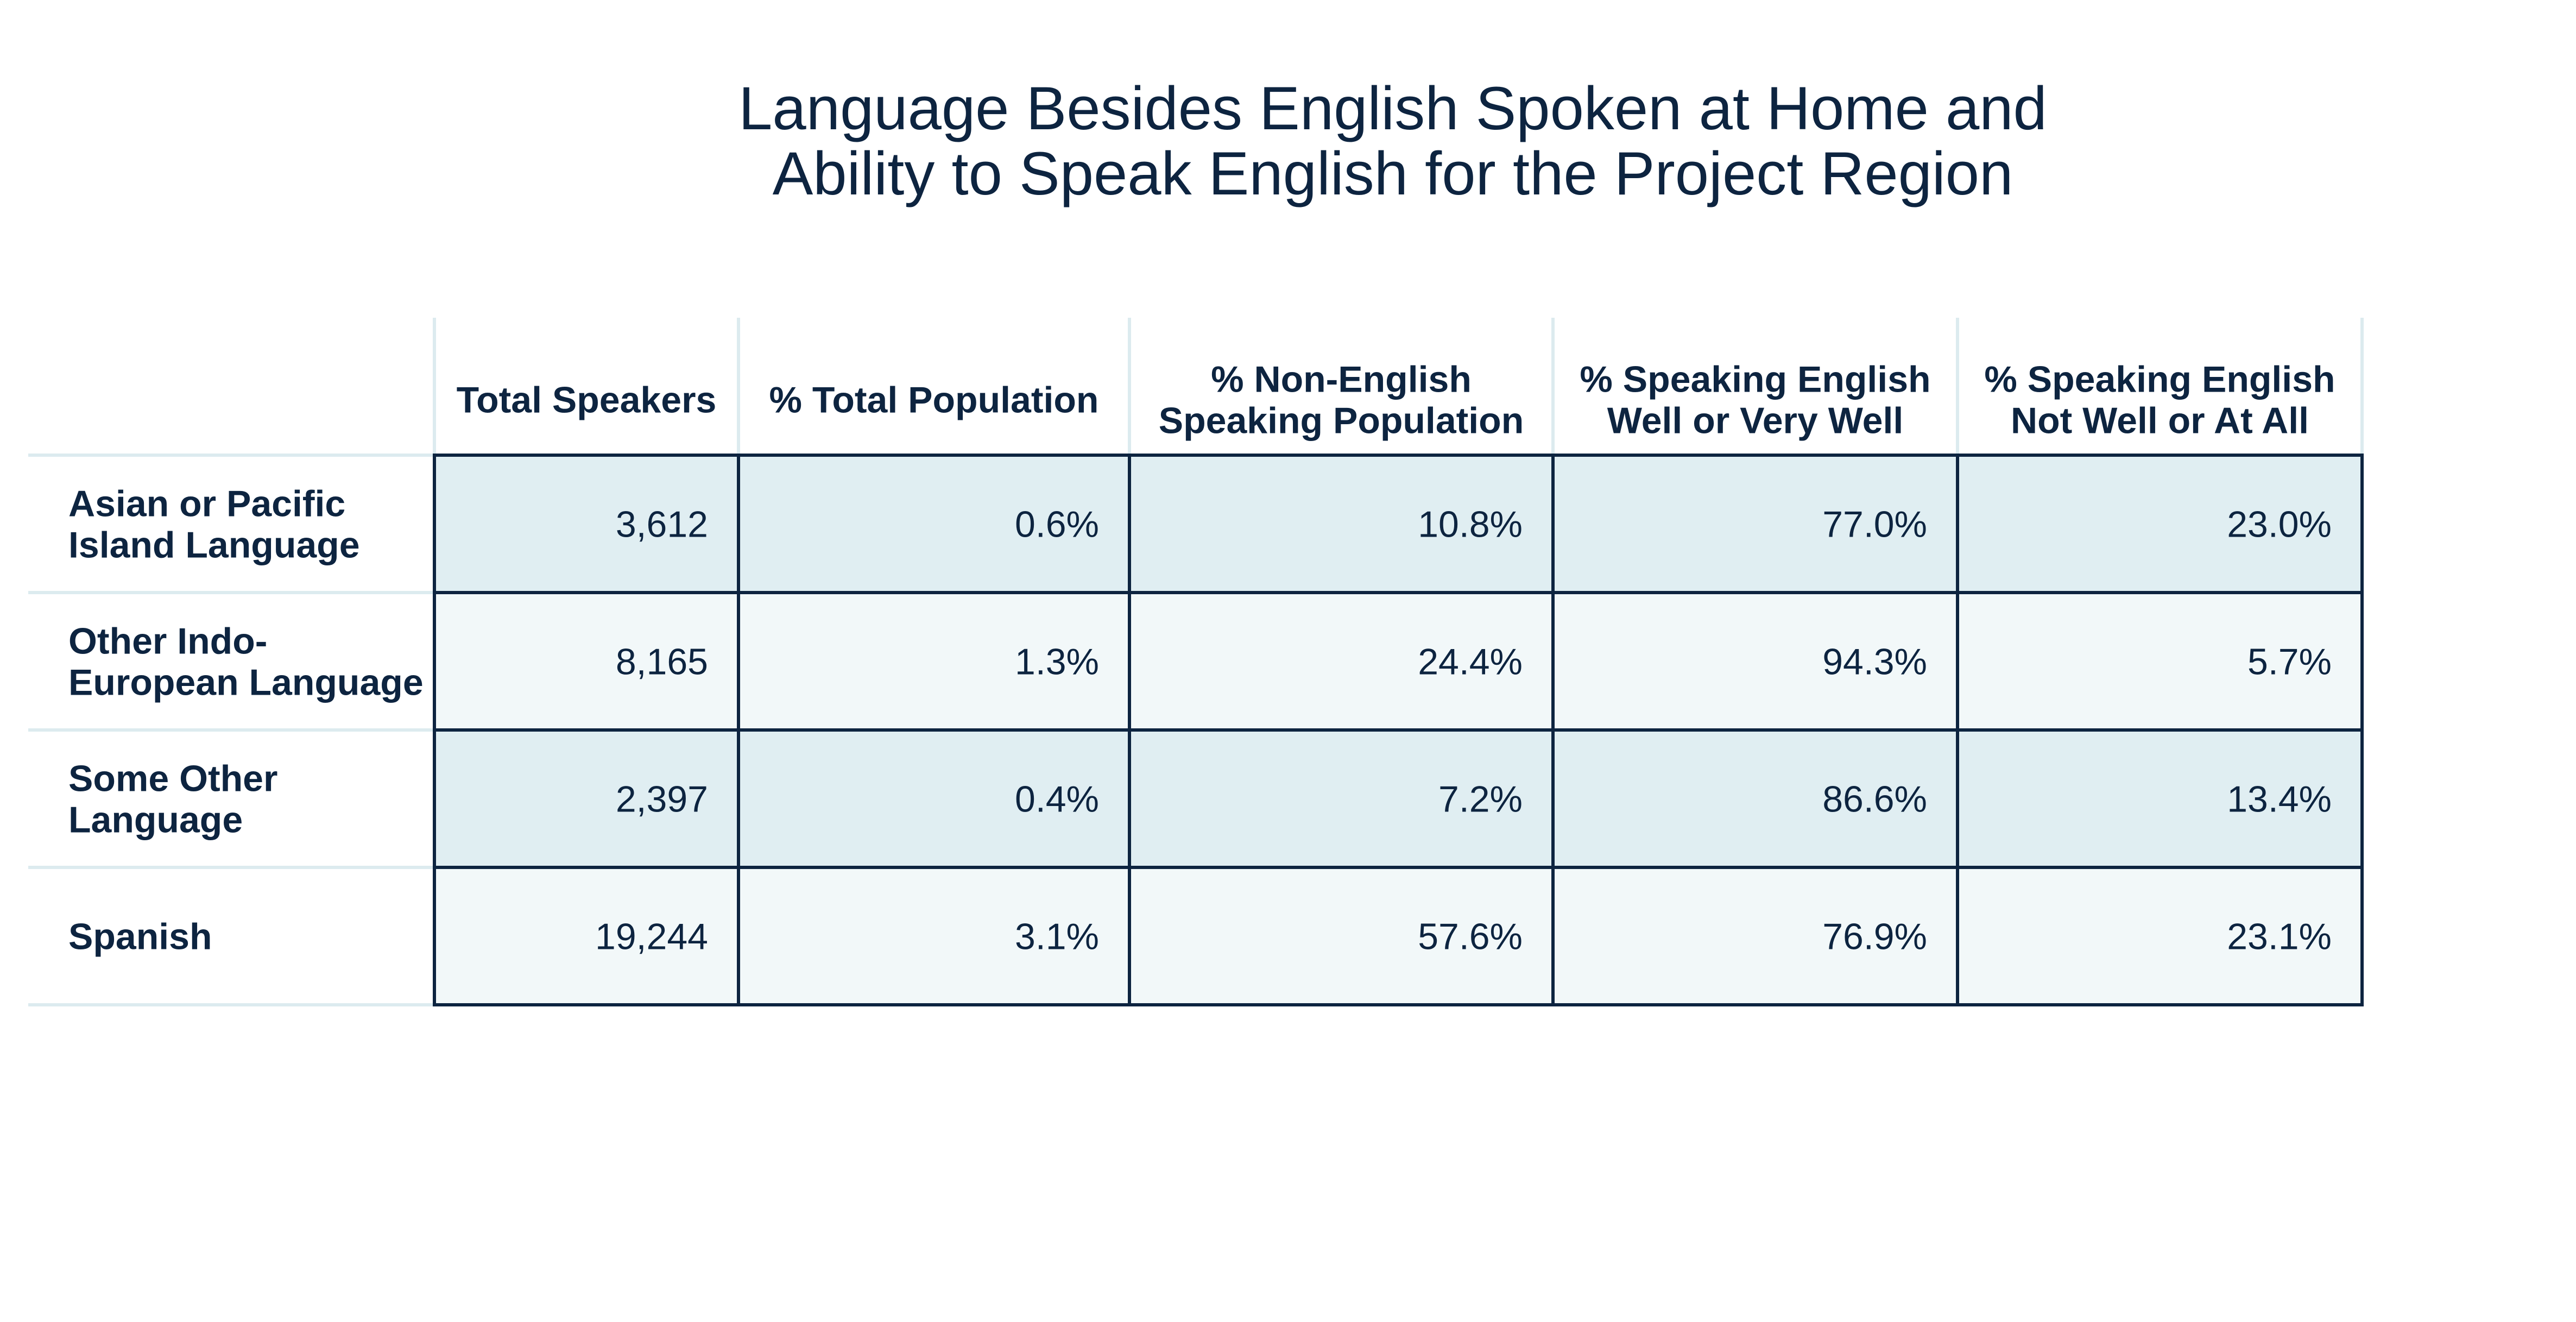  Describe the element at coordinates (1057, 662) in the screenshot. I see `table-cell-value: 1.3%` at that location.